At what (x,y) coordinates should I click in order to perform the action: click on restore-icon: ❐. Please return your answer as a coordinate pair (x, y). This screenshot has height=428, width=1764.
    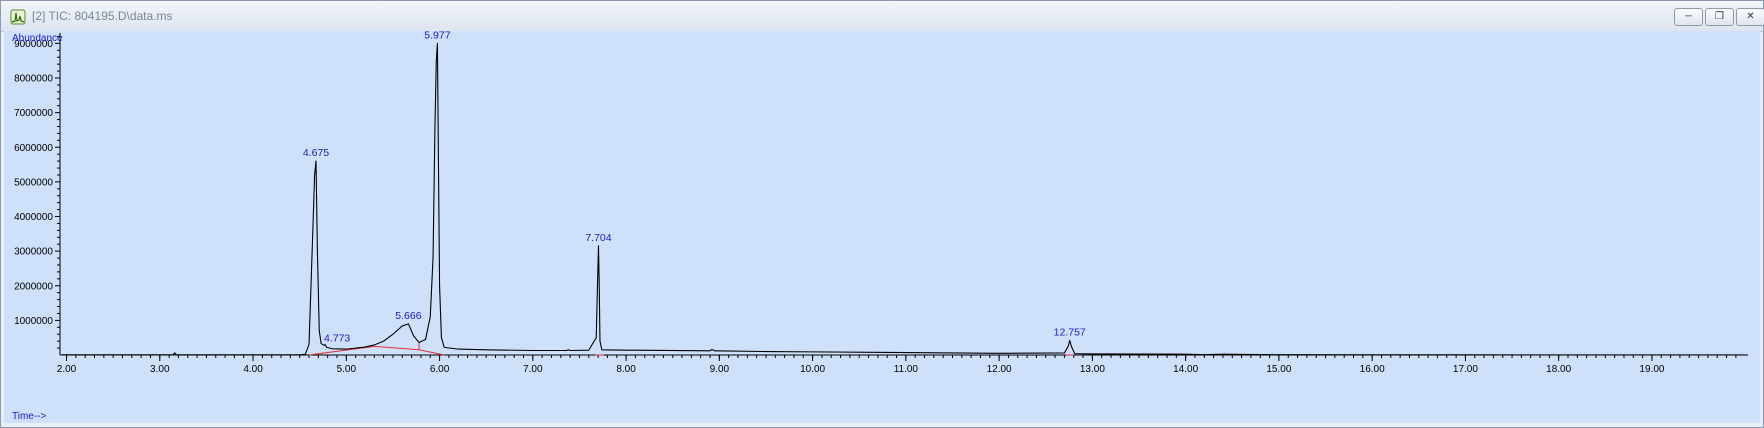
    Looking at the image, I should click on (1719, 16).